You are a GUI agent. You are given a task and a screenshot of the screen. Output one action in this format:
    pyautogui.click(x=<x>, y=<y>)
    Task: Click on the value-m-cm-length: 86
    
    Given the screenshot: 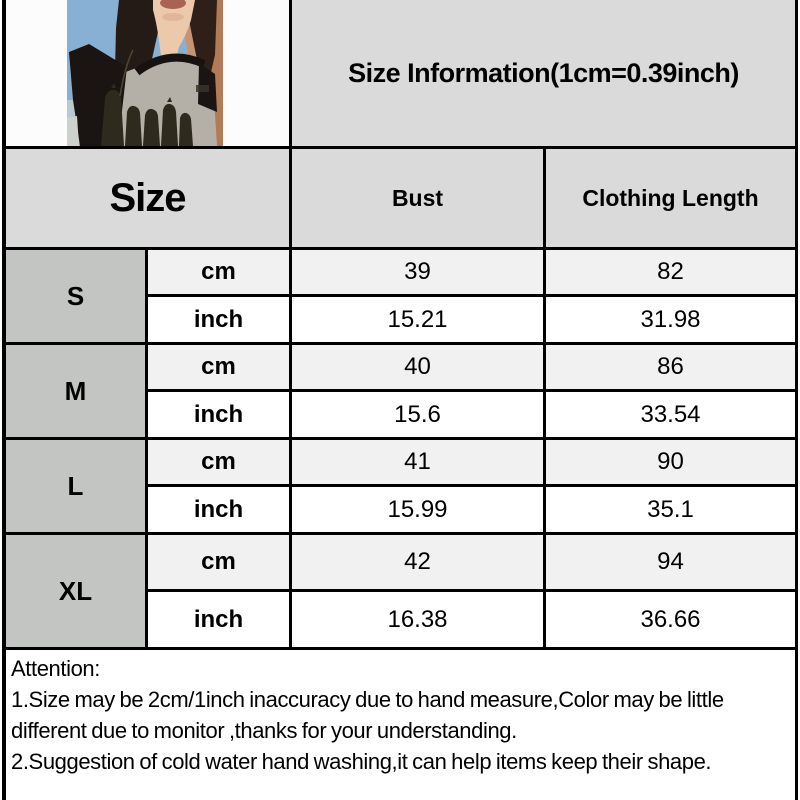 What is the action you would take?
    pyautogui.click(x=670, y=367)
    